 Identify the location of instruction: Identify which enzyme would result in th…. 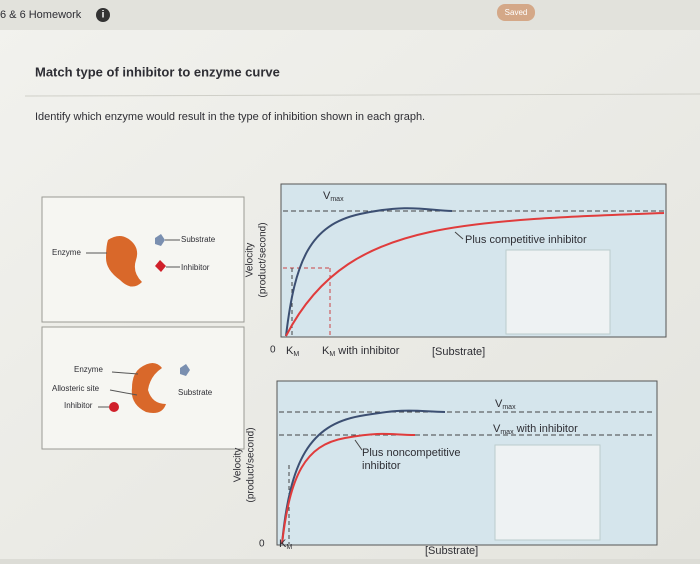
(230, 117).